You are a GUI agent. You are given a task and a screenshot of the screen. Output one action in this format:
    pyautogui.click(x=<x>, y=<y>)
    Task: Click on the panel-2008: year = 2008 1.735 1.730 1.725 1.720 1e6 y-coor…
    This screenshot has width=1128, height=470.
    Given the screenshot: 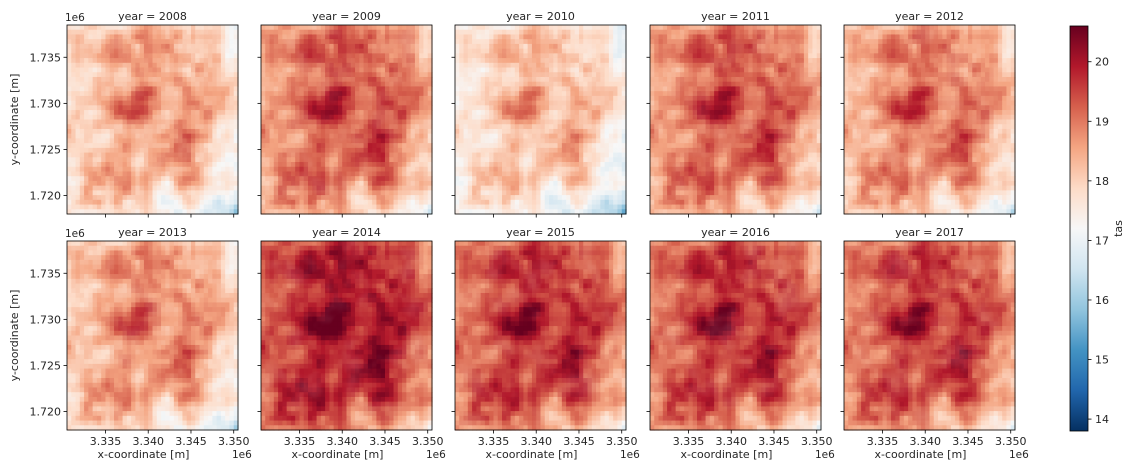 What is the action you would take?
    pyautogui.click(x=123, y=114)
    